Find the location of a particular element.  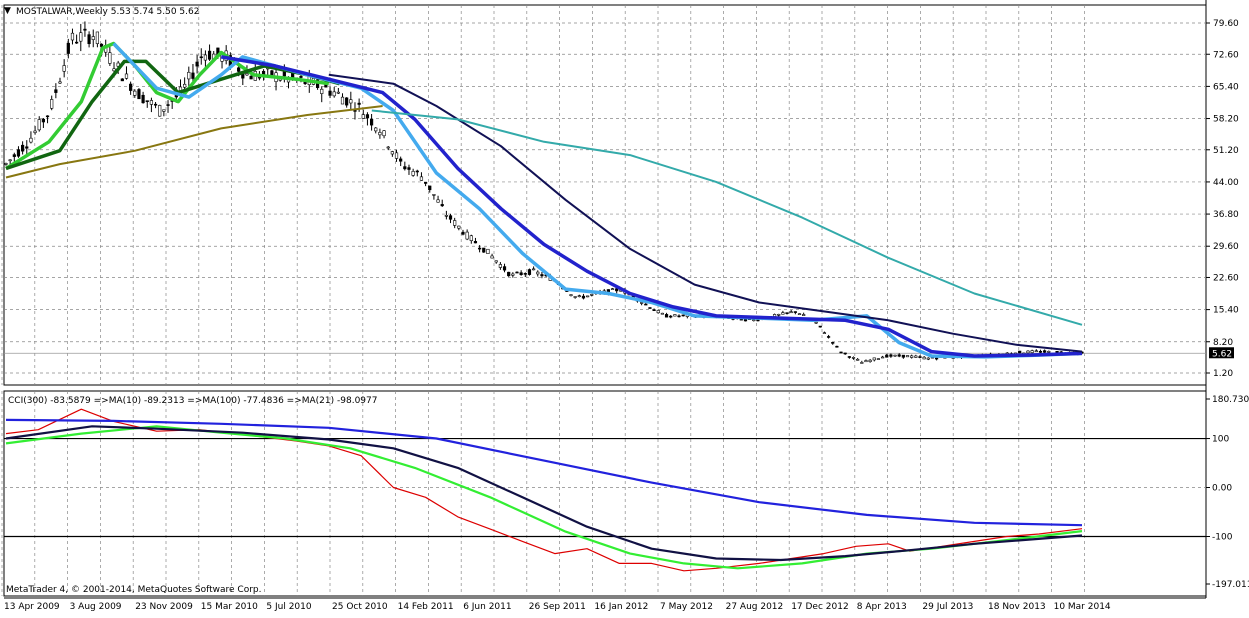

y-tick-label: 1.20 is located at coordinates (1223, 374).